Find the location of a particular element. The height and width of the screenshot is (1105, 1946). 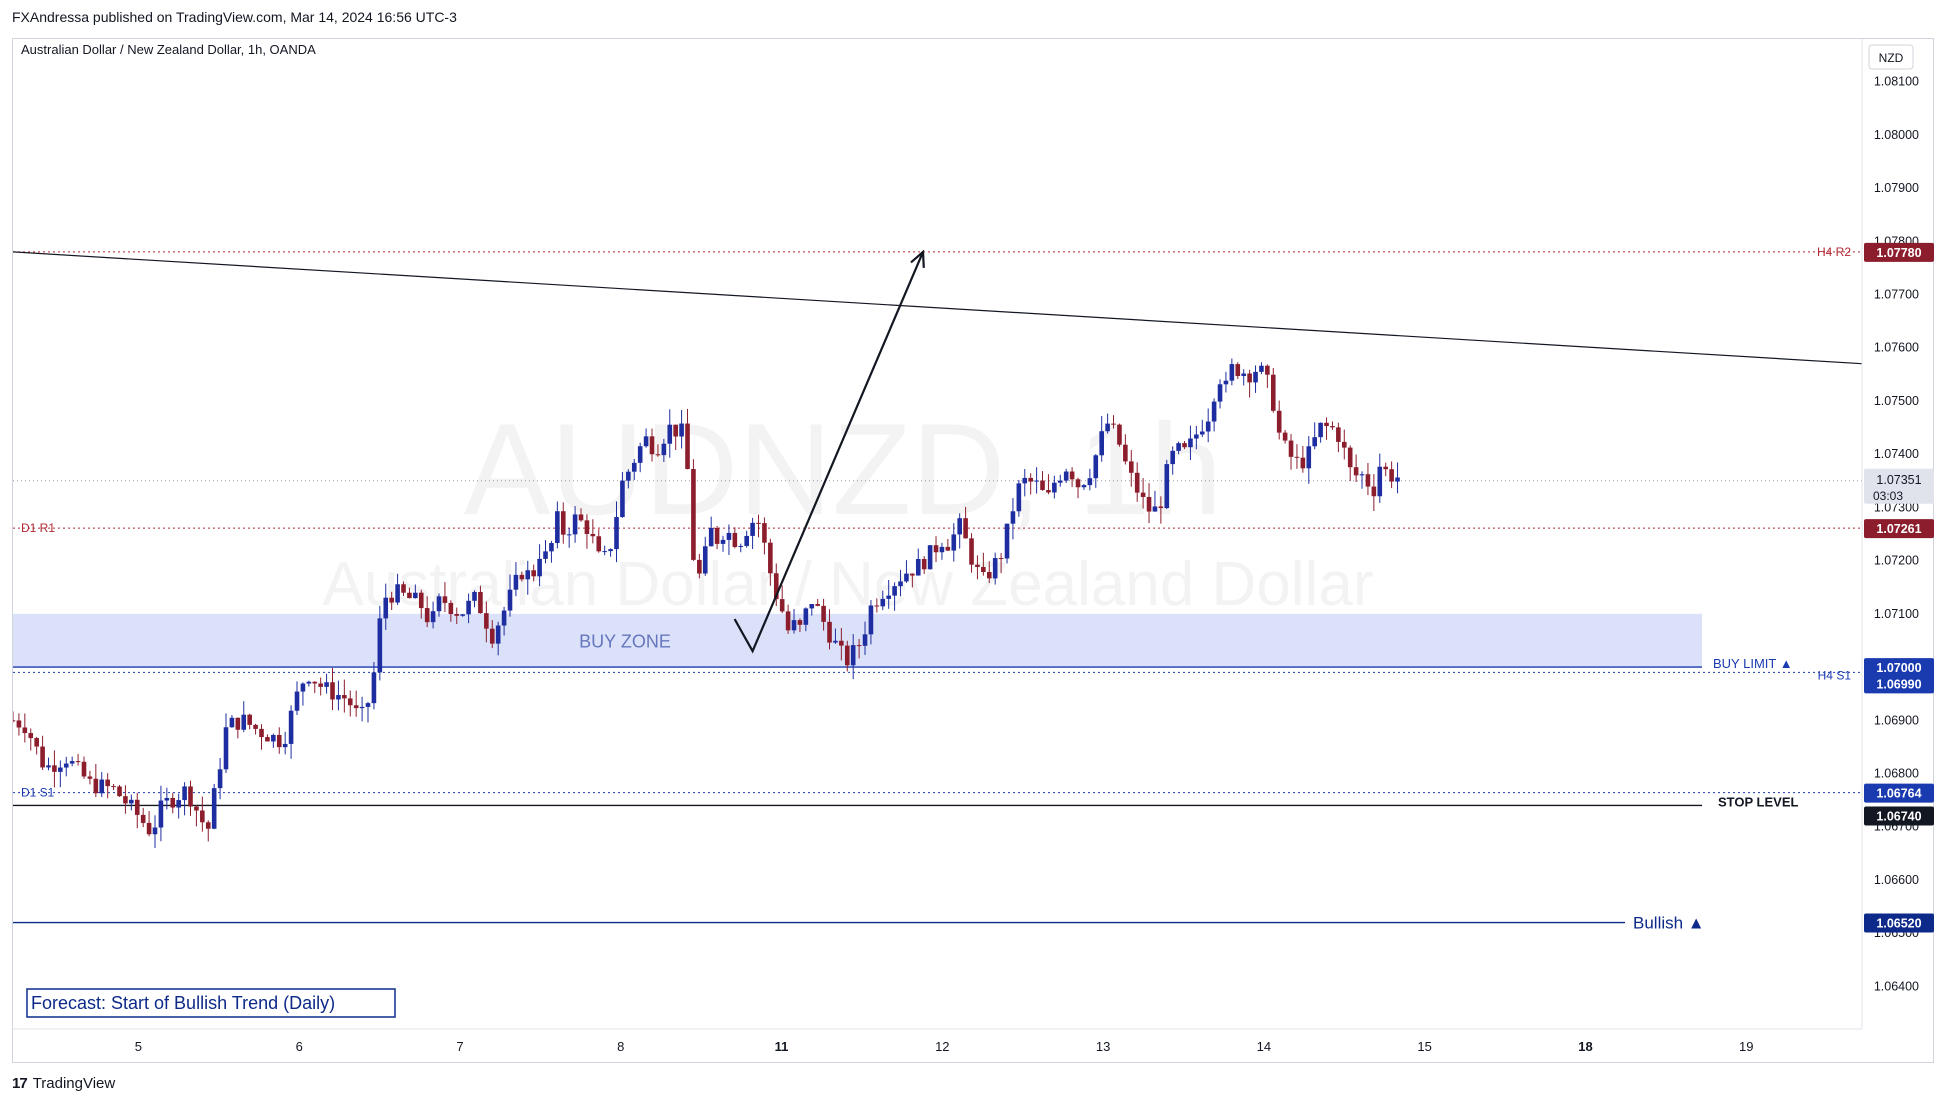

time-tick: 15 is located at coordinates (1424, 1046).